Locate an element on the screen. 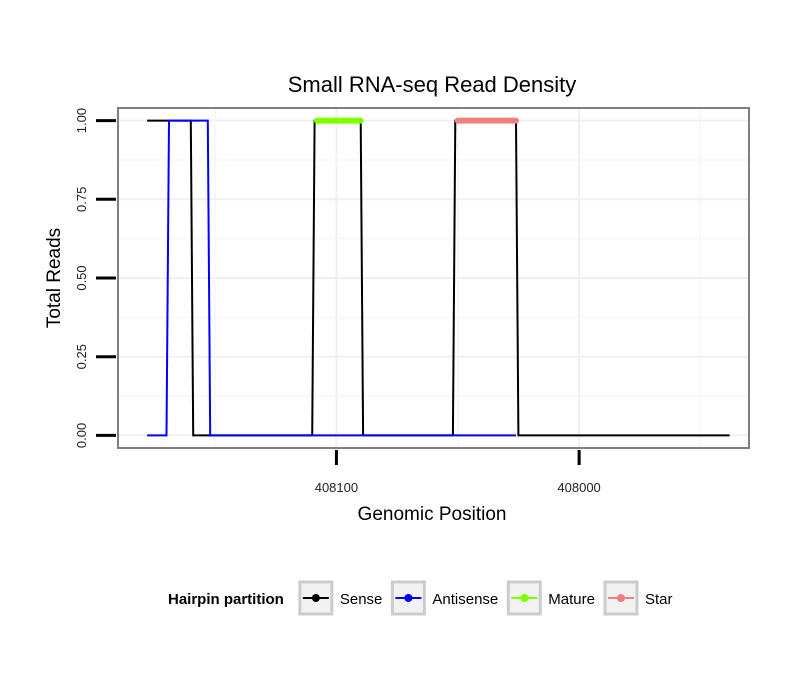 The image size is (810, 690). legend-label: Sense is located at coordinates (361, 599).